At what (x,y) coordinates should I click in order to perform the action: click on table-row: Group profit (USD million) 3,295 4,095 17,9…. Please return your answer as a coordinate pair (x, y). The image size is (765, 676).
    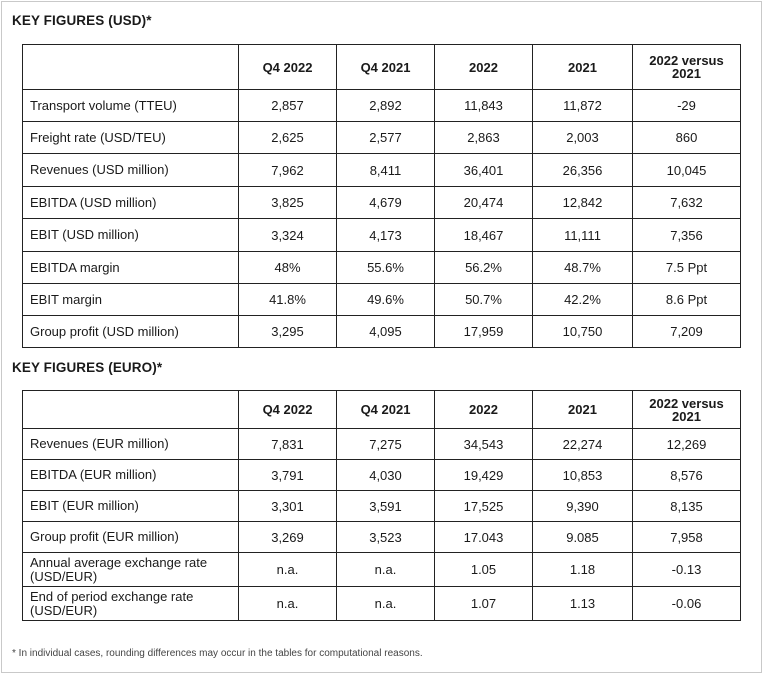
    Looking at the image, I should click on (381, 331).